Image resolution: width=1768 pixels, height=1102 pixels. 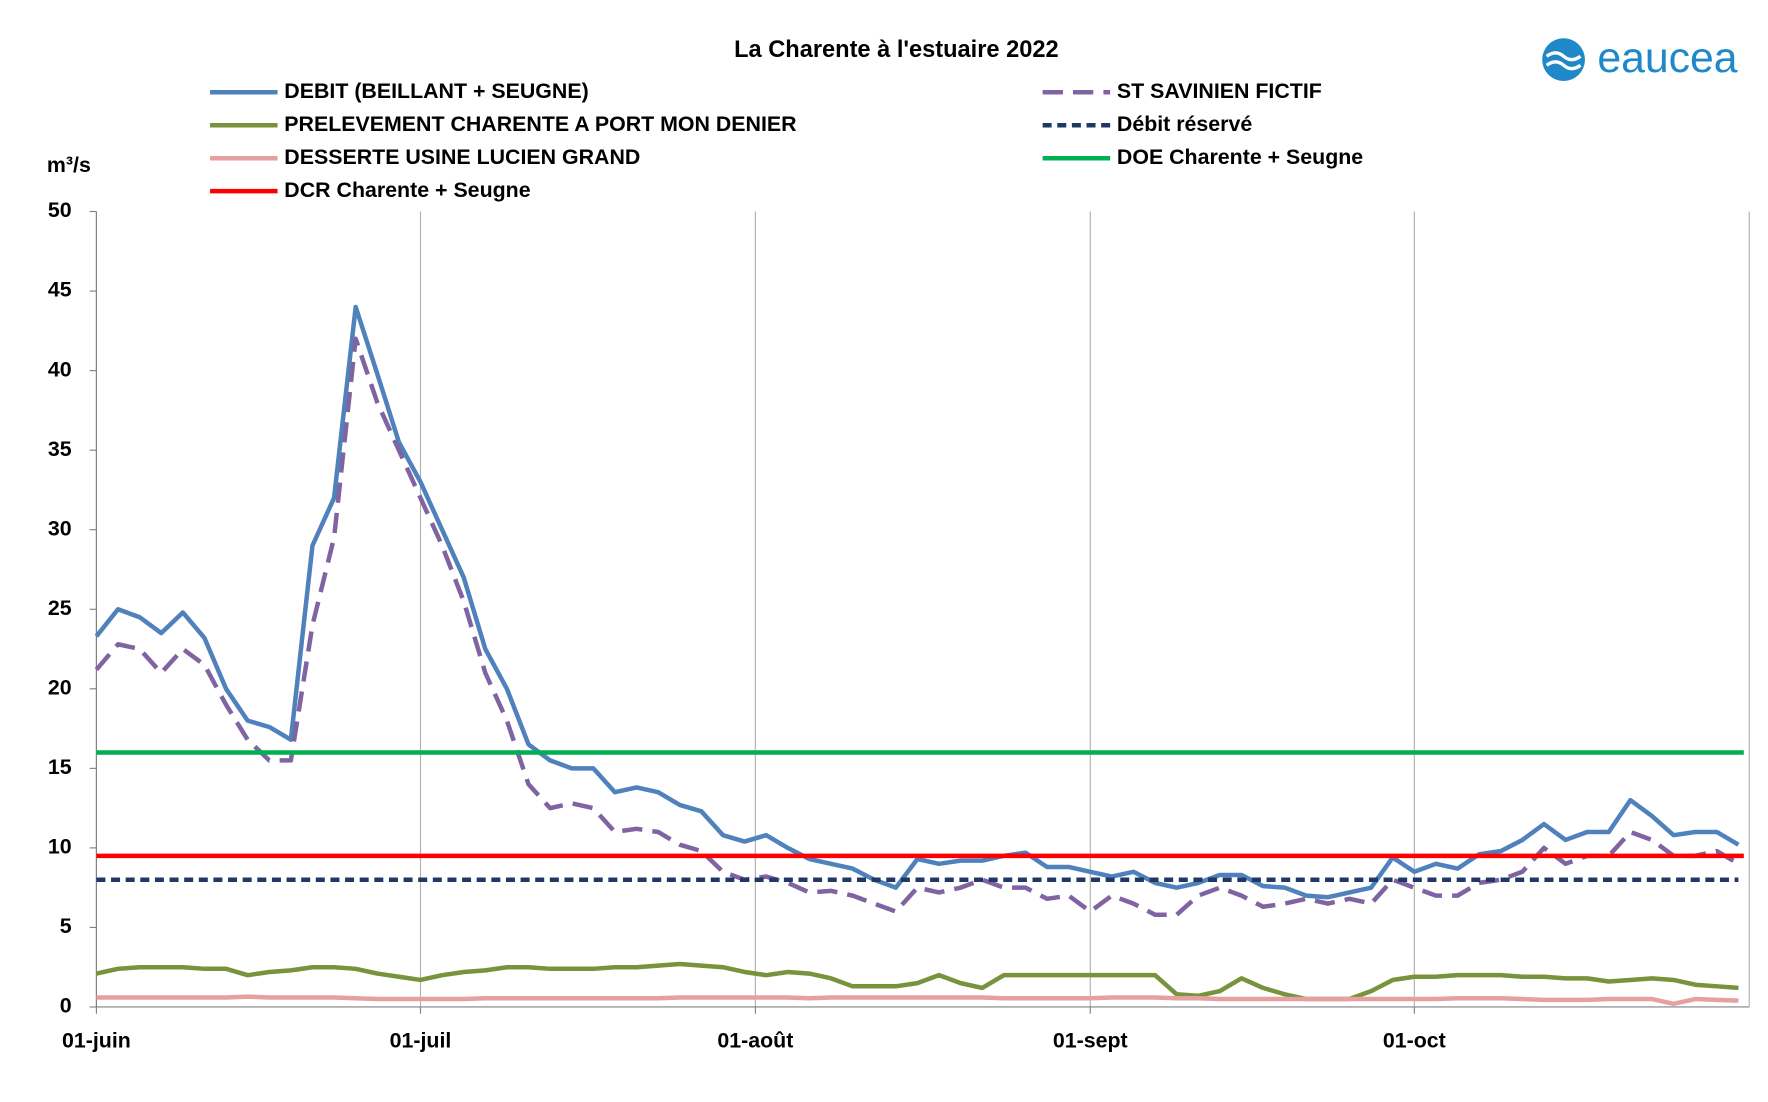 I want to click on chart-title: La Charente à l'estuaire 2022, so click(x=896, y=50).